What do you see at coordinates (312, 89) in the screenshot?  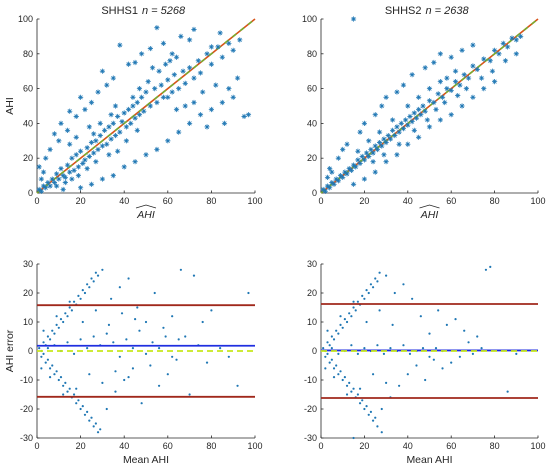 I see `y-tick-label: 60` at bounding box center [312, 89].